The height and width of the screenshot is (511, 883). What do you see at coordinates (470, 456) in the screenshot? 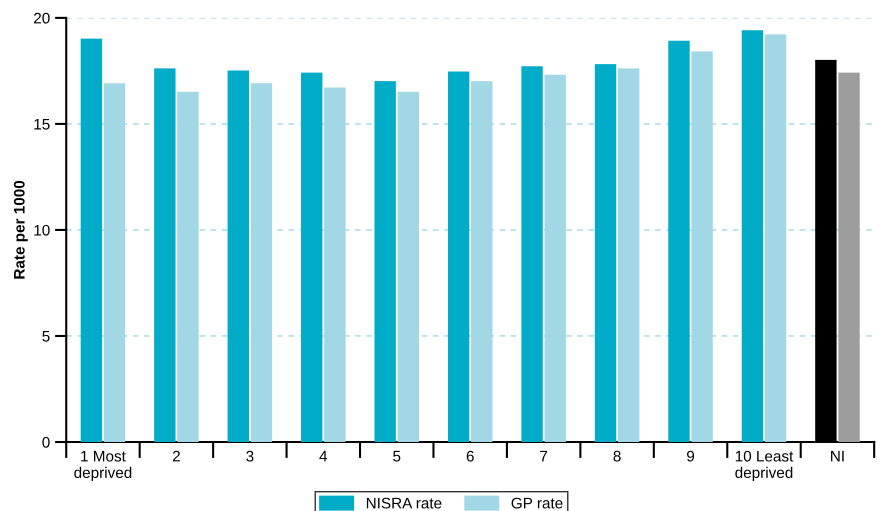
I see `x-tick-label: 6` at bounding box center [470, 456].